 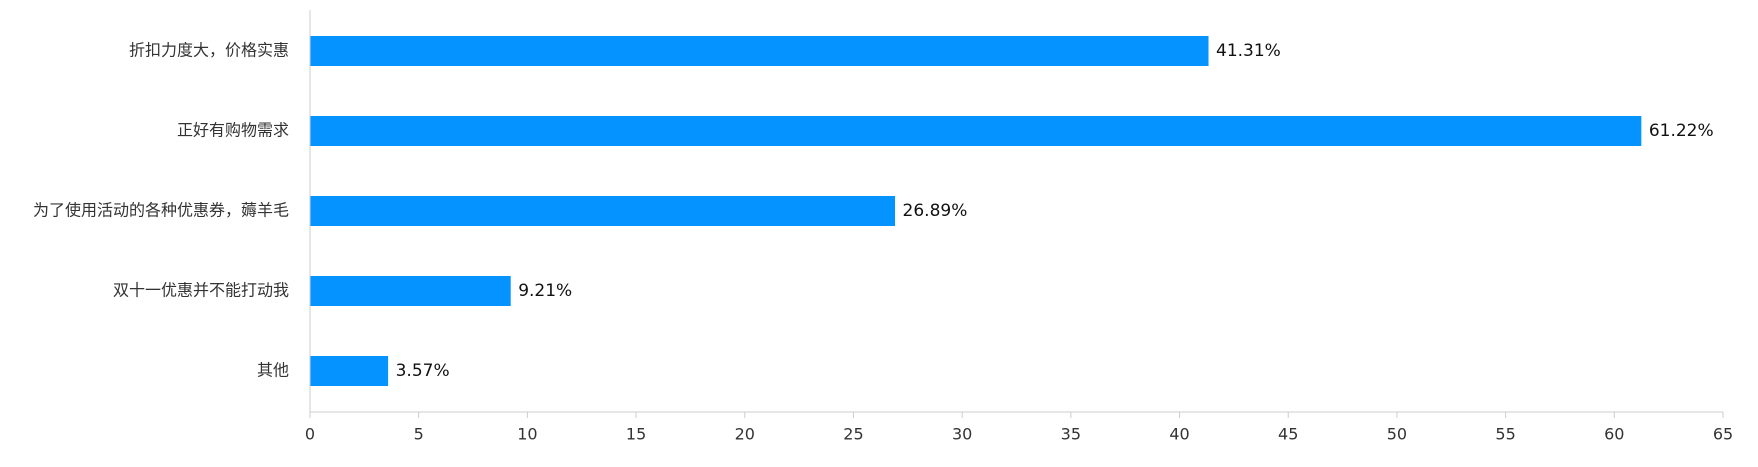 I want to click on x-tick-label: 60, so click(x=1614, y=434).